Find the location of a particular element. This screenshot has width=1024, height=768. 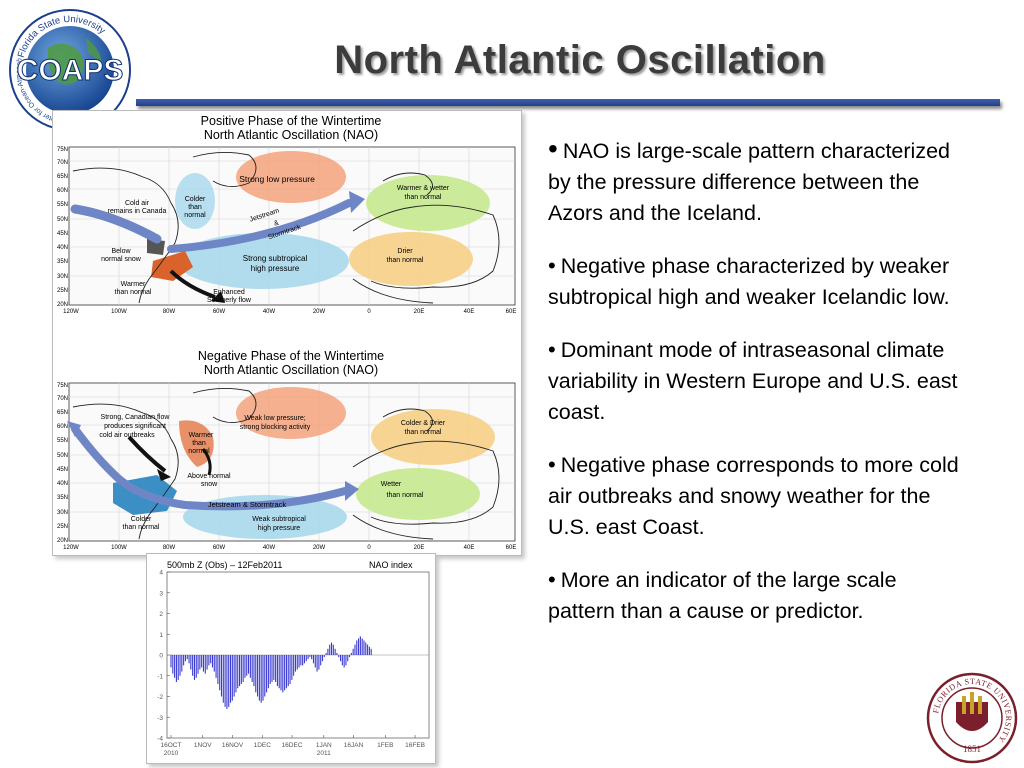

neg-ann-high-1: Weak subtropical is located at coordinates (279, 519).